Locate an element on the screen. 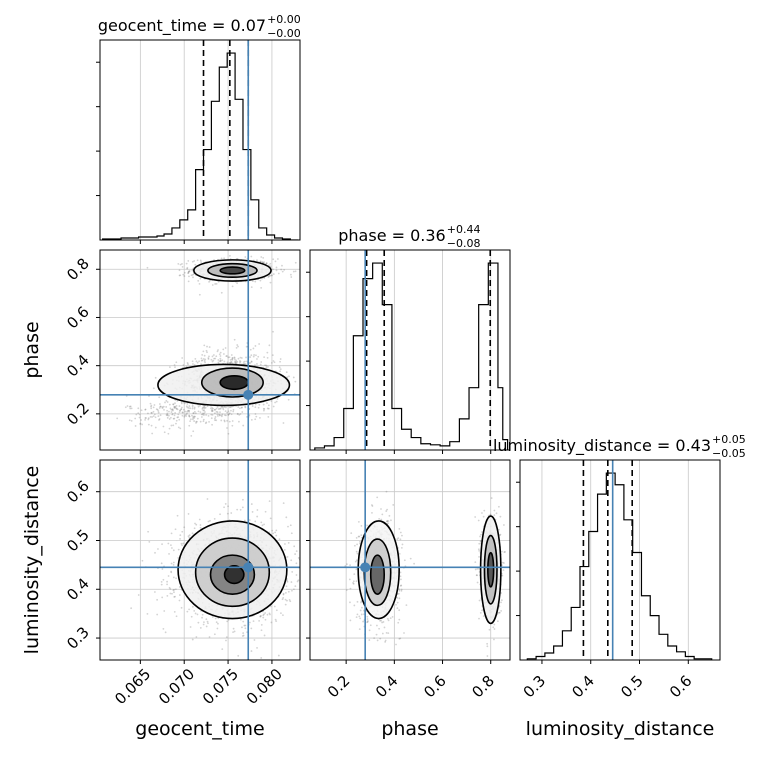 The width and height of the screenshot is (760, 760). x-tick-label: 0.070 is located at coordinates (176, 686).